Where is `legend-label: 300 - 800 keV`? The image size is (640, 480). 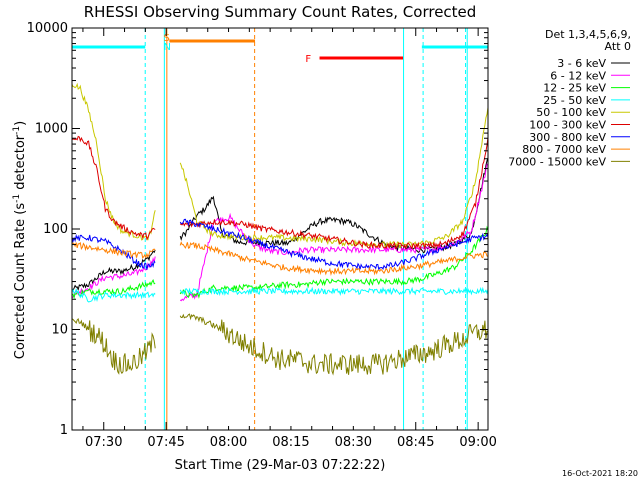 legend-label: 300 - 800 keV is located at coordinates (567, 137).